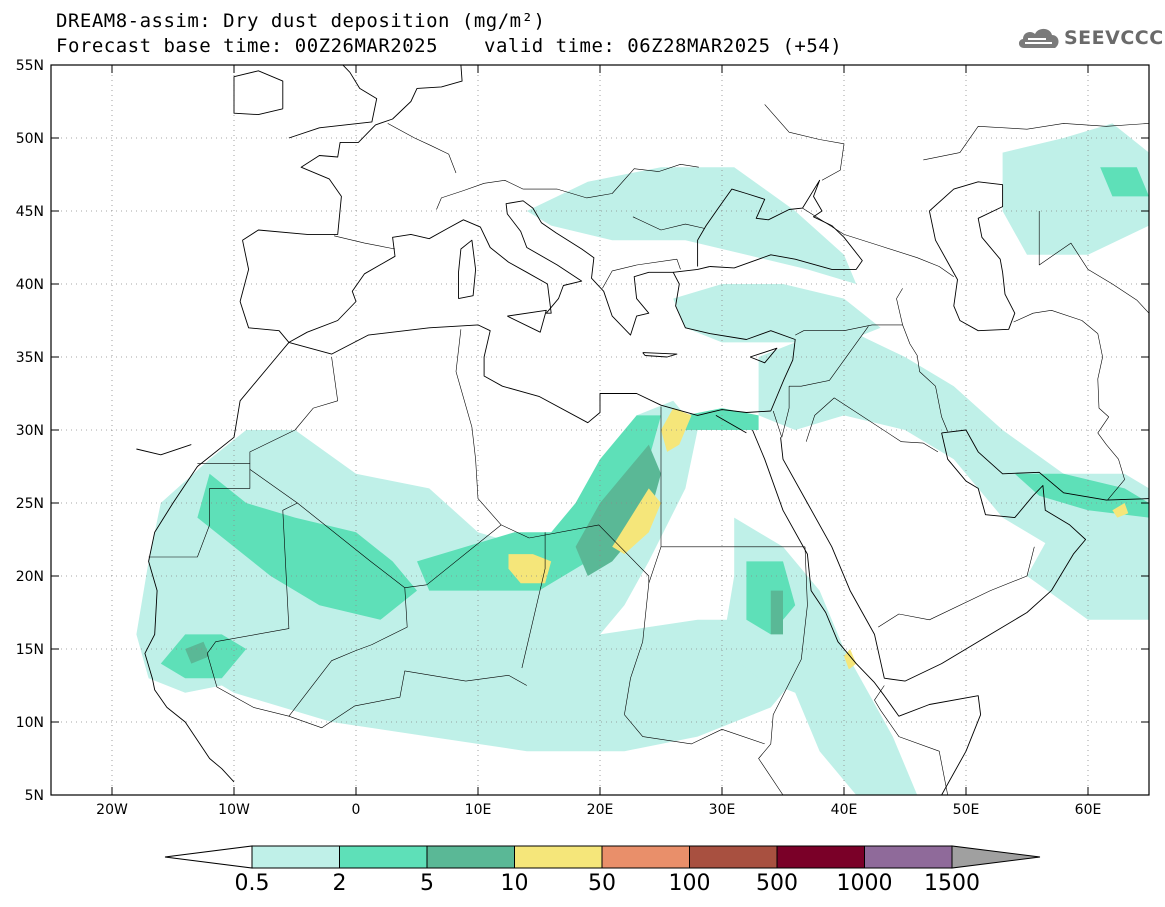 The image size is (1165, 907). I want to click on lon-tick-label: 30E, so click(722, 810).